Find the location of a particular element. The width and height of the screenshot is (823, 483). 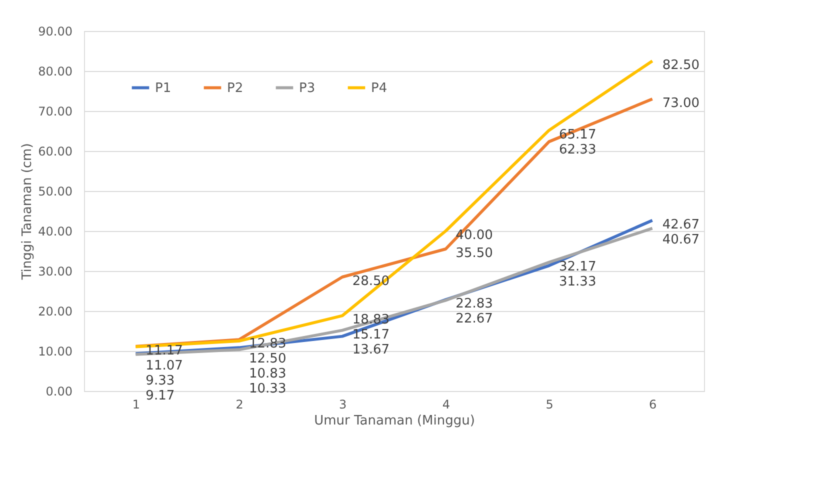

data-label: 10.33 is located at coordinates (267, 389).